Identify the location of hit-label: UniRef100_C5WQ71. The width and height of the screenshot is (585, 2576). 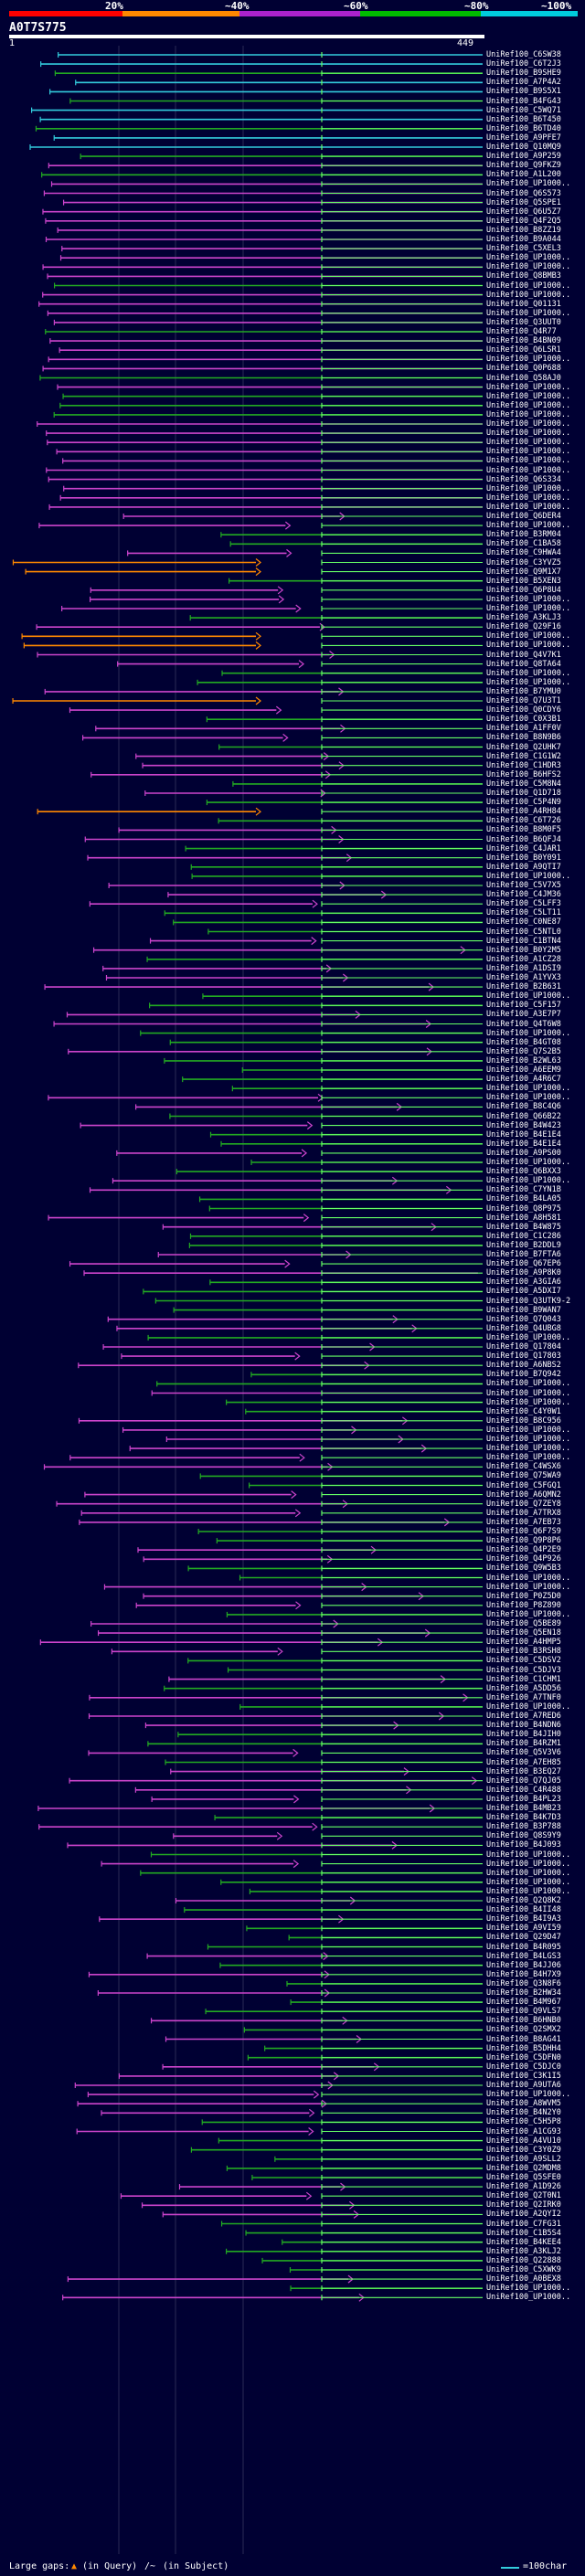
(523, 110).